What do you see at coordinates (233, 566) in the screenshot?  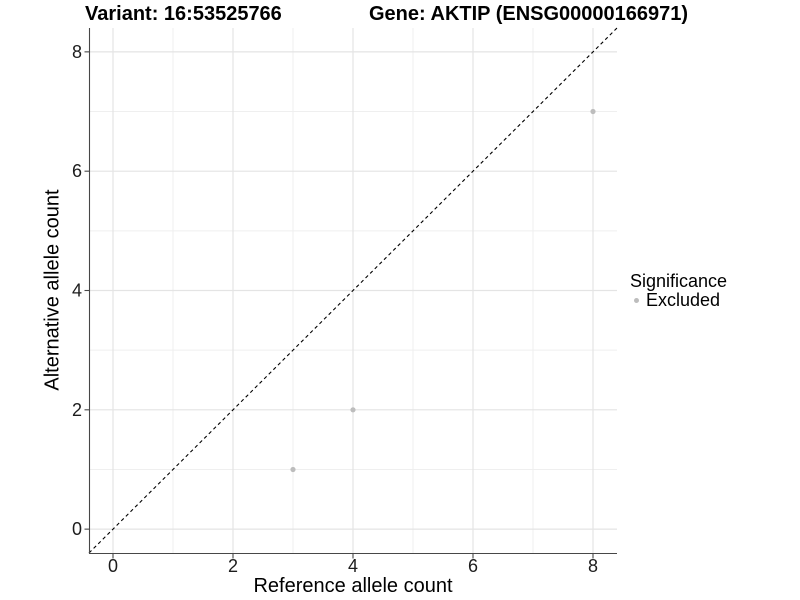 I see `x-tick-label: 2` at bounding box center [233, 566].